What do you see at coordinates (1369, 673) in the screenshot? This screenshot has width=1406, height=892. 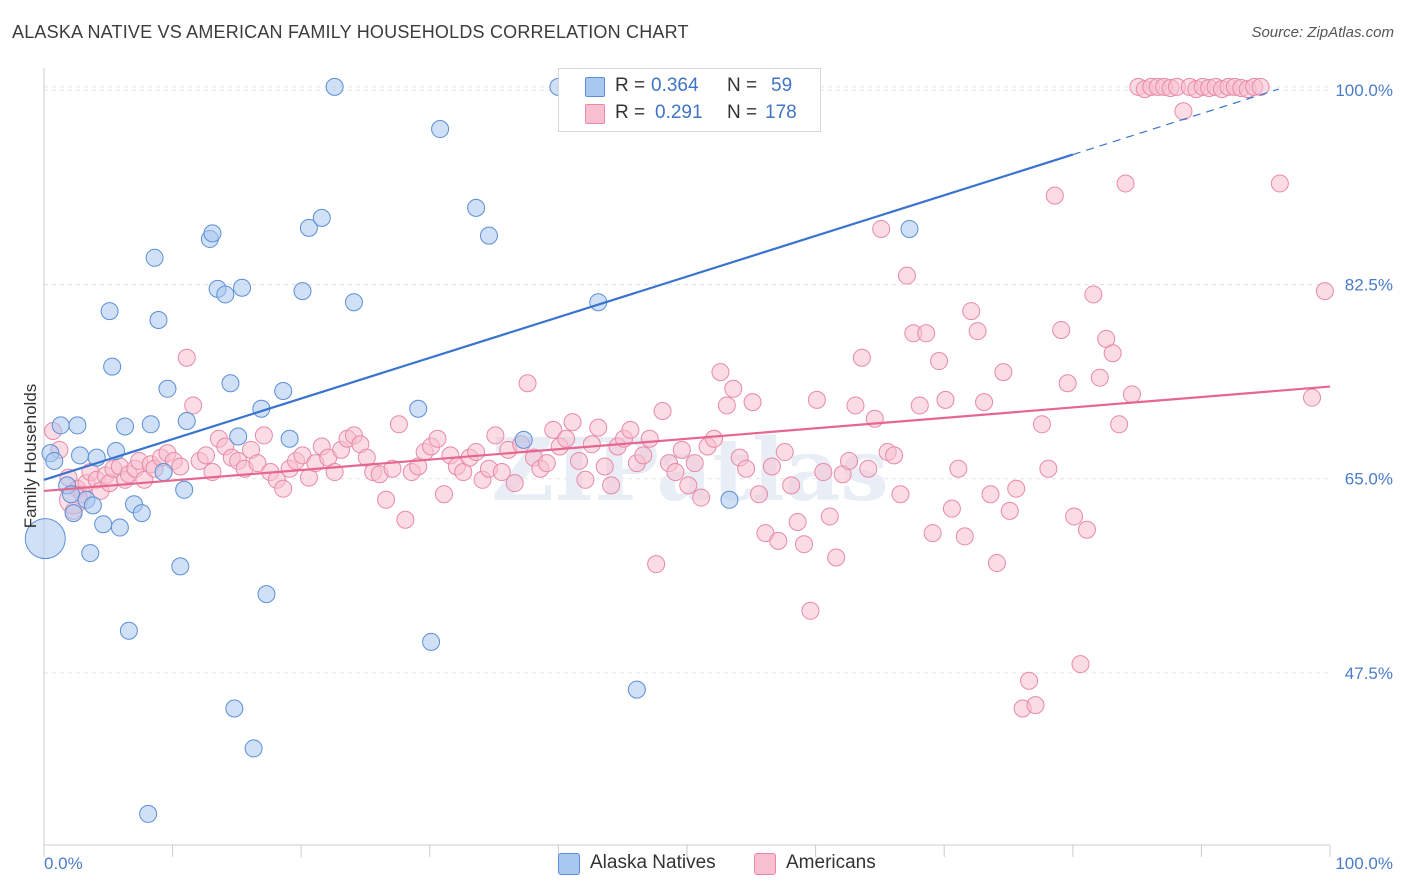 I see `y-tick-label: 47.5%` at bounding box center [1369, 673].